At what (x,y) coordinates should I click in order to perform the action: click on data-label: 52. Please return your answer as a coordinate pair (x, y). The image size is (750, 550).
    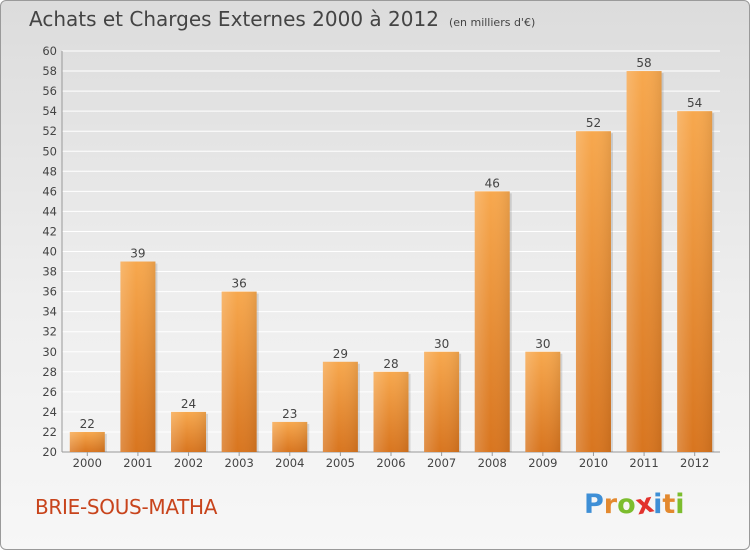
    Looking at the image, I should click on (593, 123).